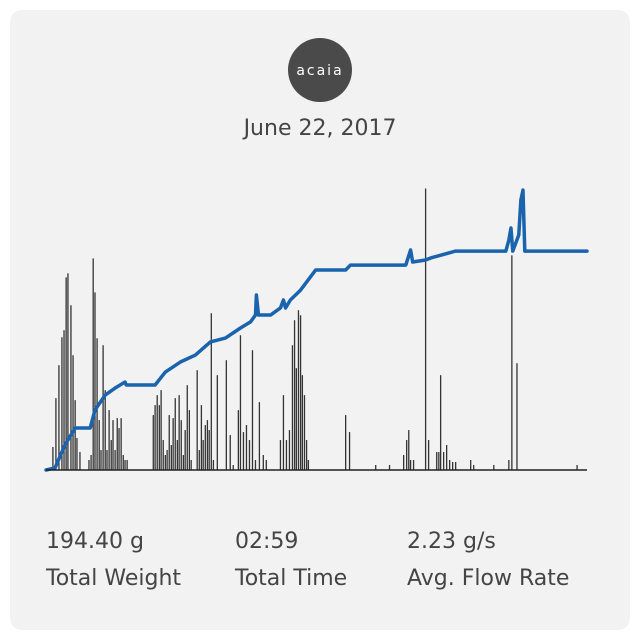 The width and height of the screenshot is (640, 644). I want to click on date: June 22, 2017, so click(319, 128).